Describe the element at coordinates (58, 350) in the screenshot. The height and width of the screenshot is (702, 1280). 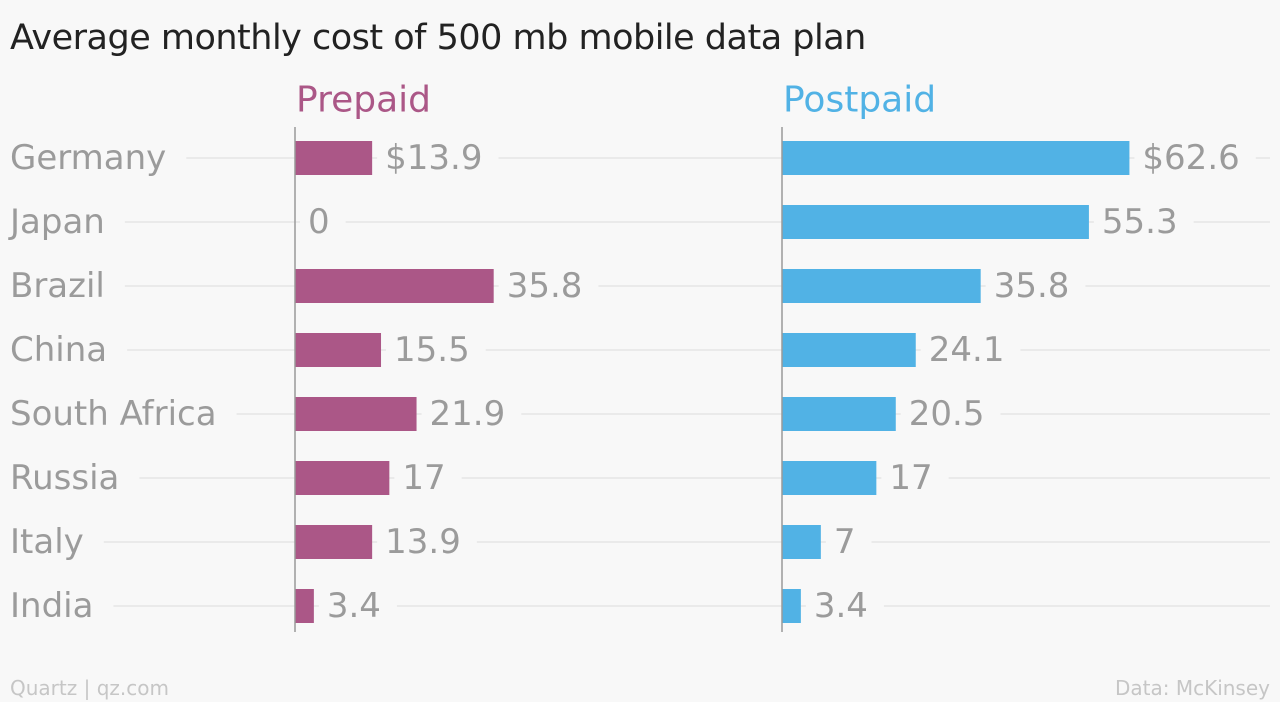
I see `category-label: China` at that location.